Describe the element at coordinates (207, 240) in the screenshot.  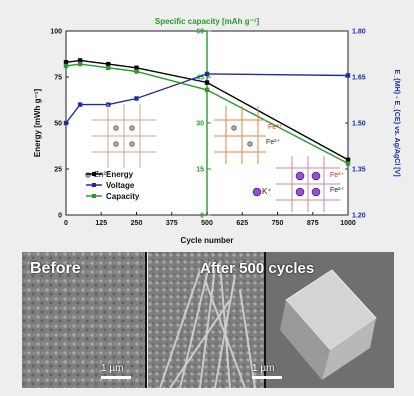
I see `x-axis-title: Cycle number` at that location.